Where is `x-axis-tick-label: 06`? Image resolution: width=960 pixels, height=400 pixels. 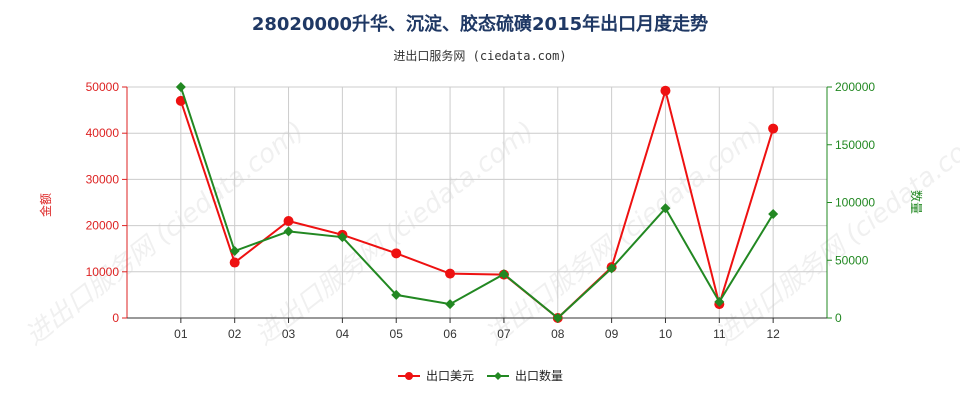
x-axis-tick-label: 06 is located at coordinates (450, 334).